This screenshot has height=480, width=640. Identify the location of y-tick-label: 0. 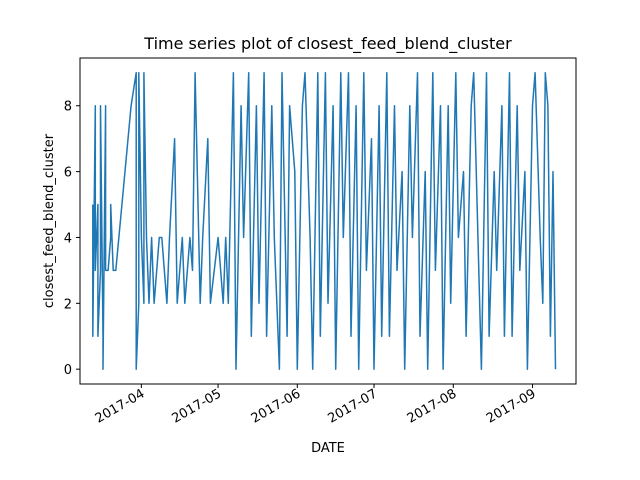
(68, 370).